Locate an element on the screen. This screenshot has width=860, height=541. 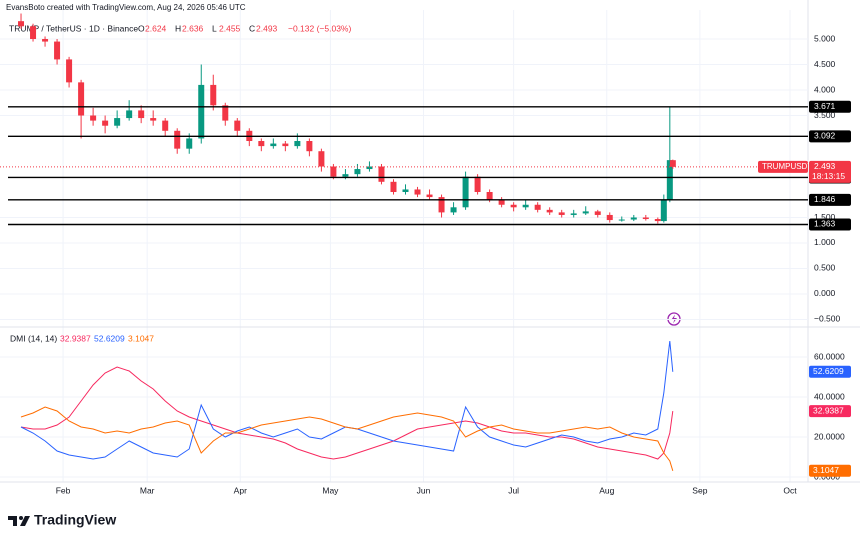
x-tick-label: Aug is located at coordinates (606, 490).